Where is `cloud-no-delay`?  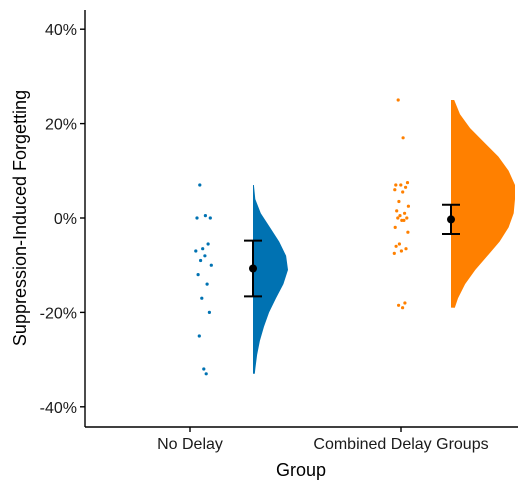
cloud-no-delay is located at coordinates (270, 279).